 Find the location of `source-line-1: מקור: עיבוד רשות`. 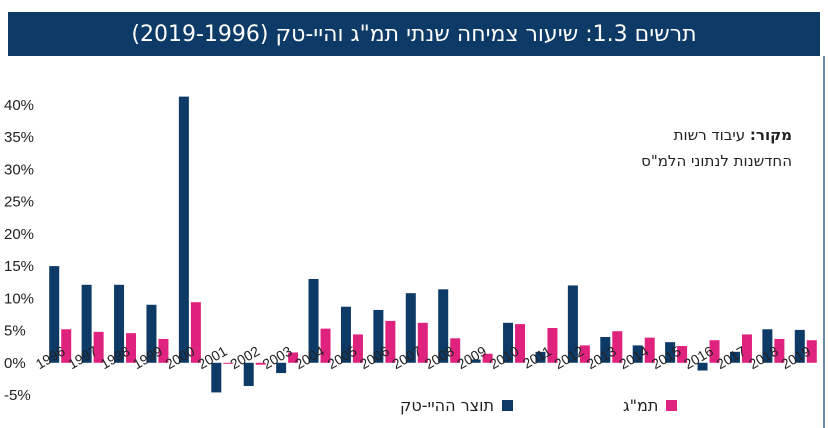

source-line-1: מקור: עיבוד רשות is located at coordinates (662, 135).